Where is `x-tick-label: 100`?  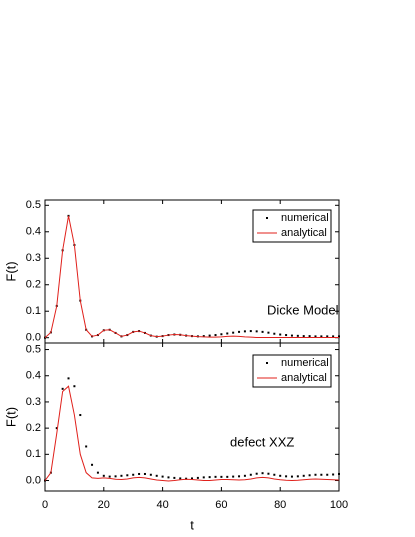
x-tick-label: 100 is located at coordinates (339, 505).